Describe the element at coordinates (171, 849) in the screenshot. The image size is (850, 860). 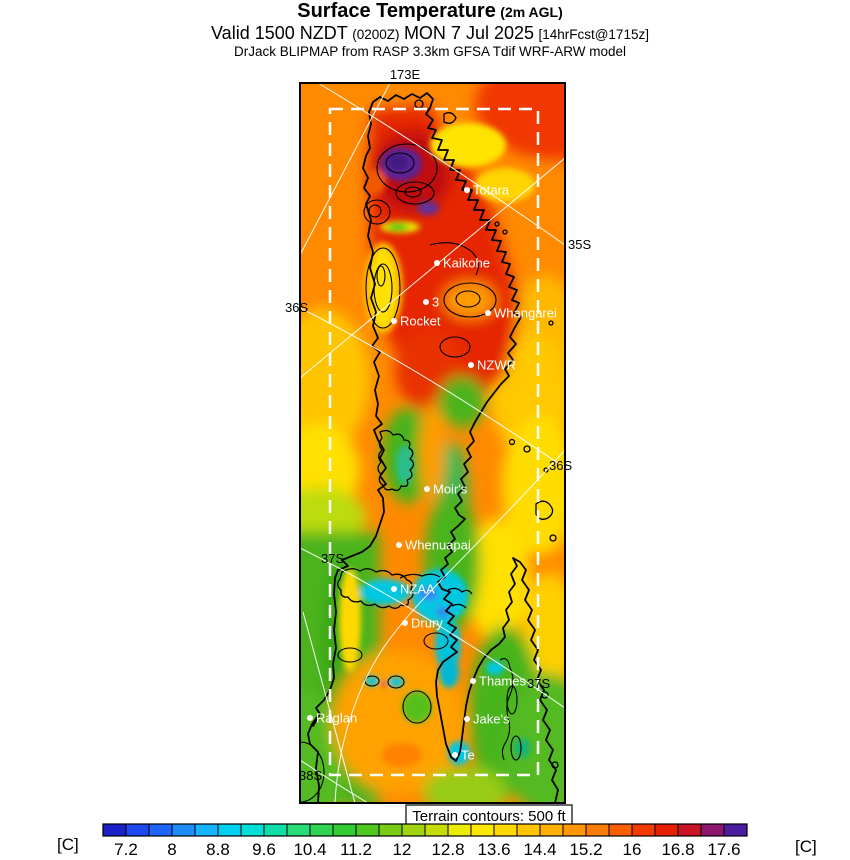
I see `colorbar-tick-label: 8` at that location.